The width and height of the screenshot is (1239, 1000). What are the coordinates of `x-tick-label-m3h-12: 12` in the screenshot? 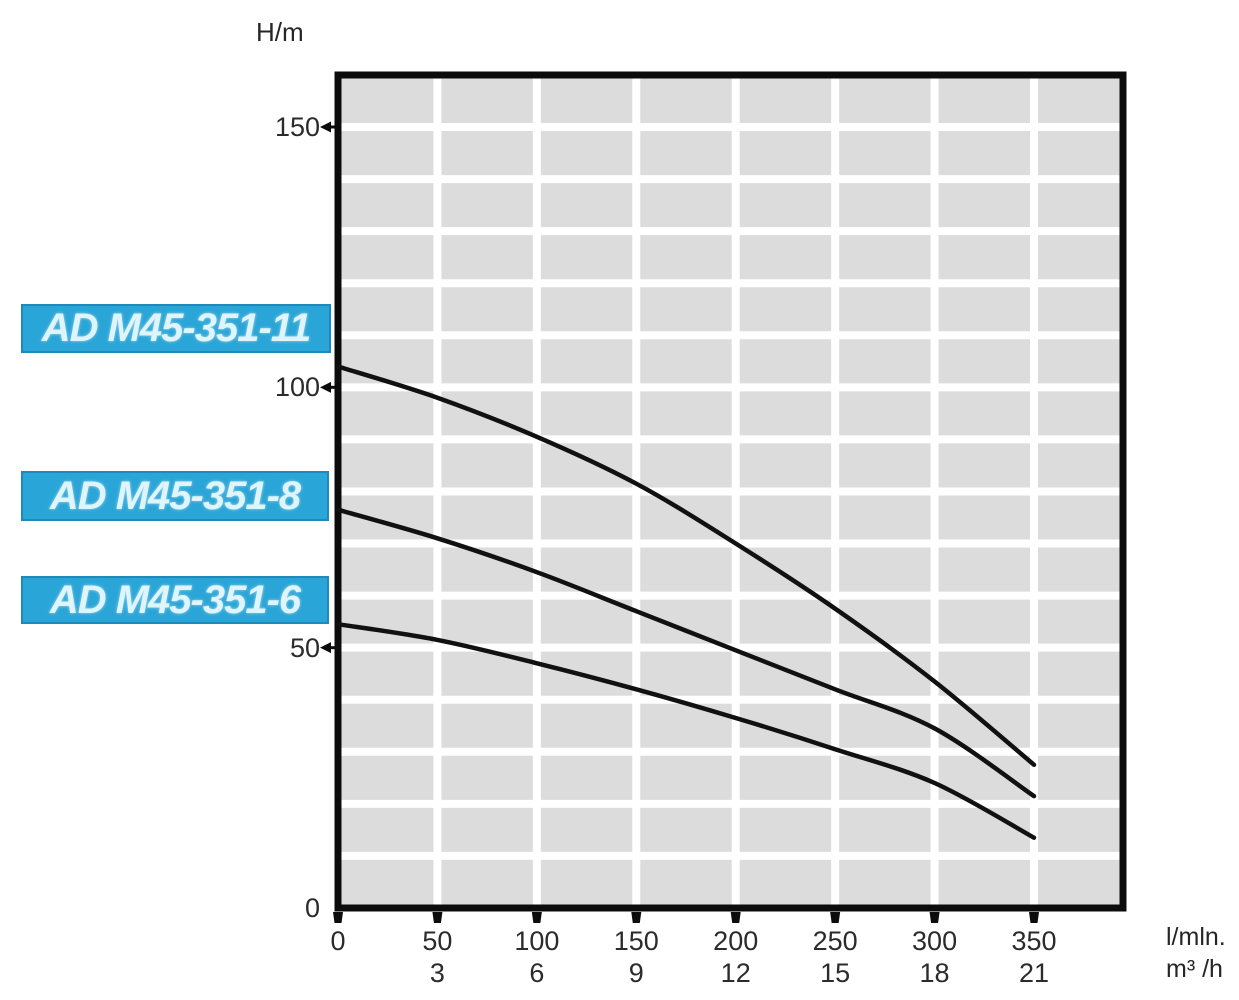 It's located at (735, 973).